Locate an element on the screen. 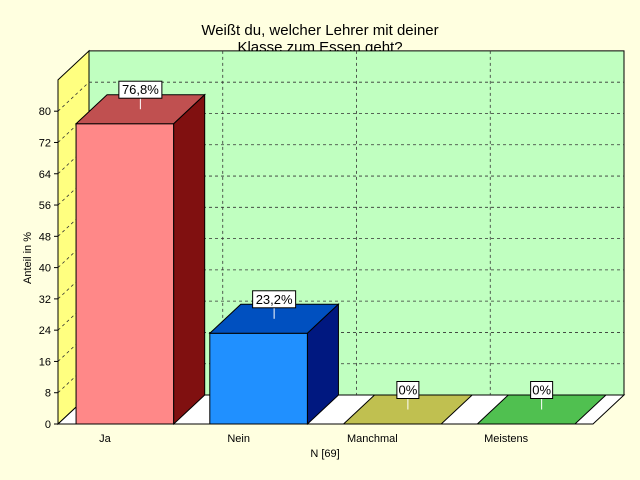 The height and width of the screenshot is (480, 640). chart-title: Weißt du, welcher Lehrer mit deiner is located at coordinates (319, 30).